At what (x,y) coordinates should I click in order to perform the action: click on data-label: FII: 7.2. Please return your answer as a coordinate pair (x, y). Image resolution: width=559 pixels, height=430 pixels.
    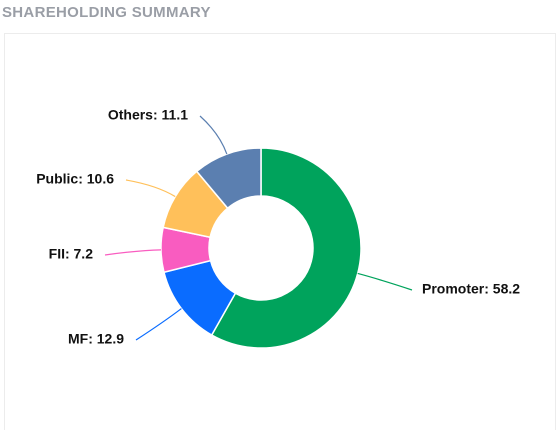
    Looking at the image, I should click on (71, 254).